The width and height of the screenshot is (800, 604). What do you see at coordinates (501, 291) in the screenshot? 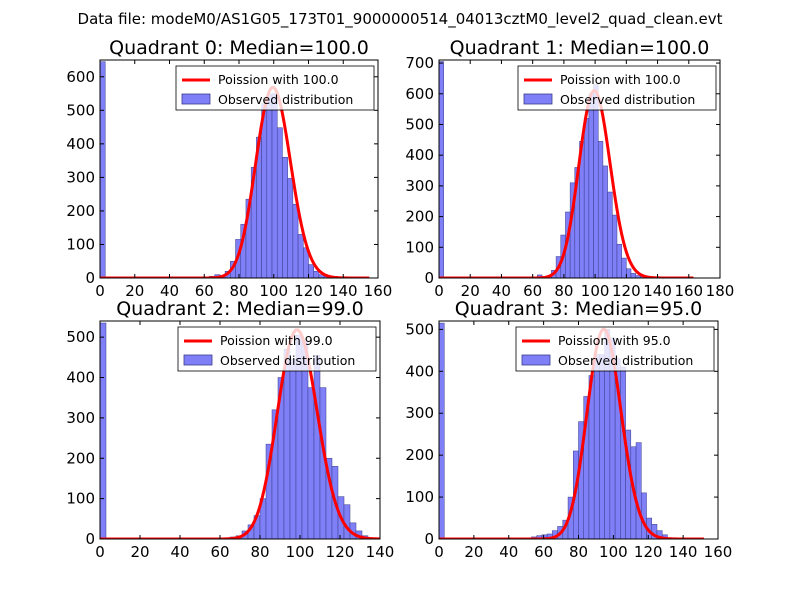
I see `quadrant-1-xtick-label: 40` at bounding box center [501, 291].